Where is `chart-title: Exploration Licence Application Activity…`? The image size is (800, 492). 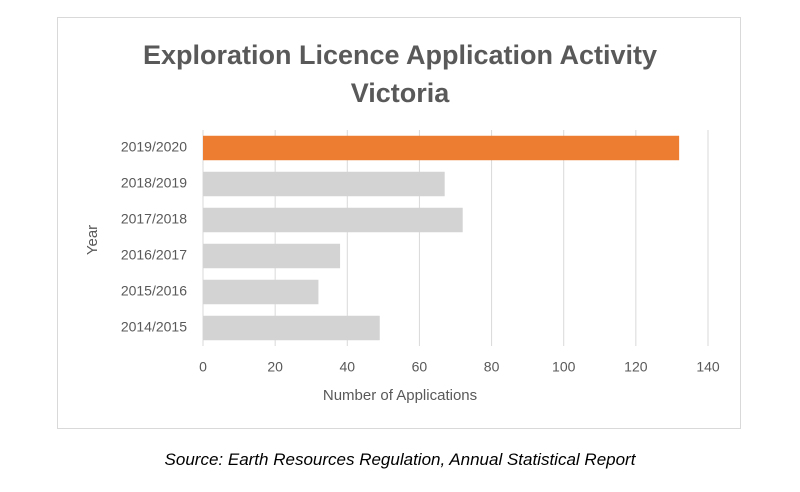 chart-title: Exploration Licence Application Activity… is located at coordinates (400, 74).